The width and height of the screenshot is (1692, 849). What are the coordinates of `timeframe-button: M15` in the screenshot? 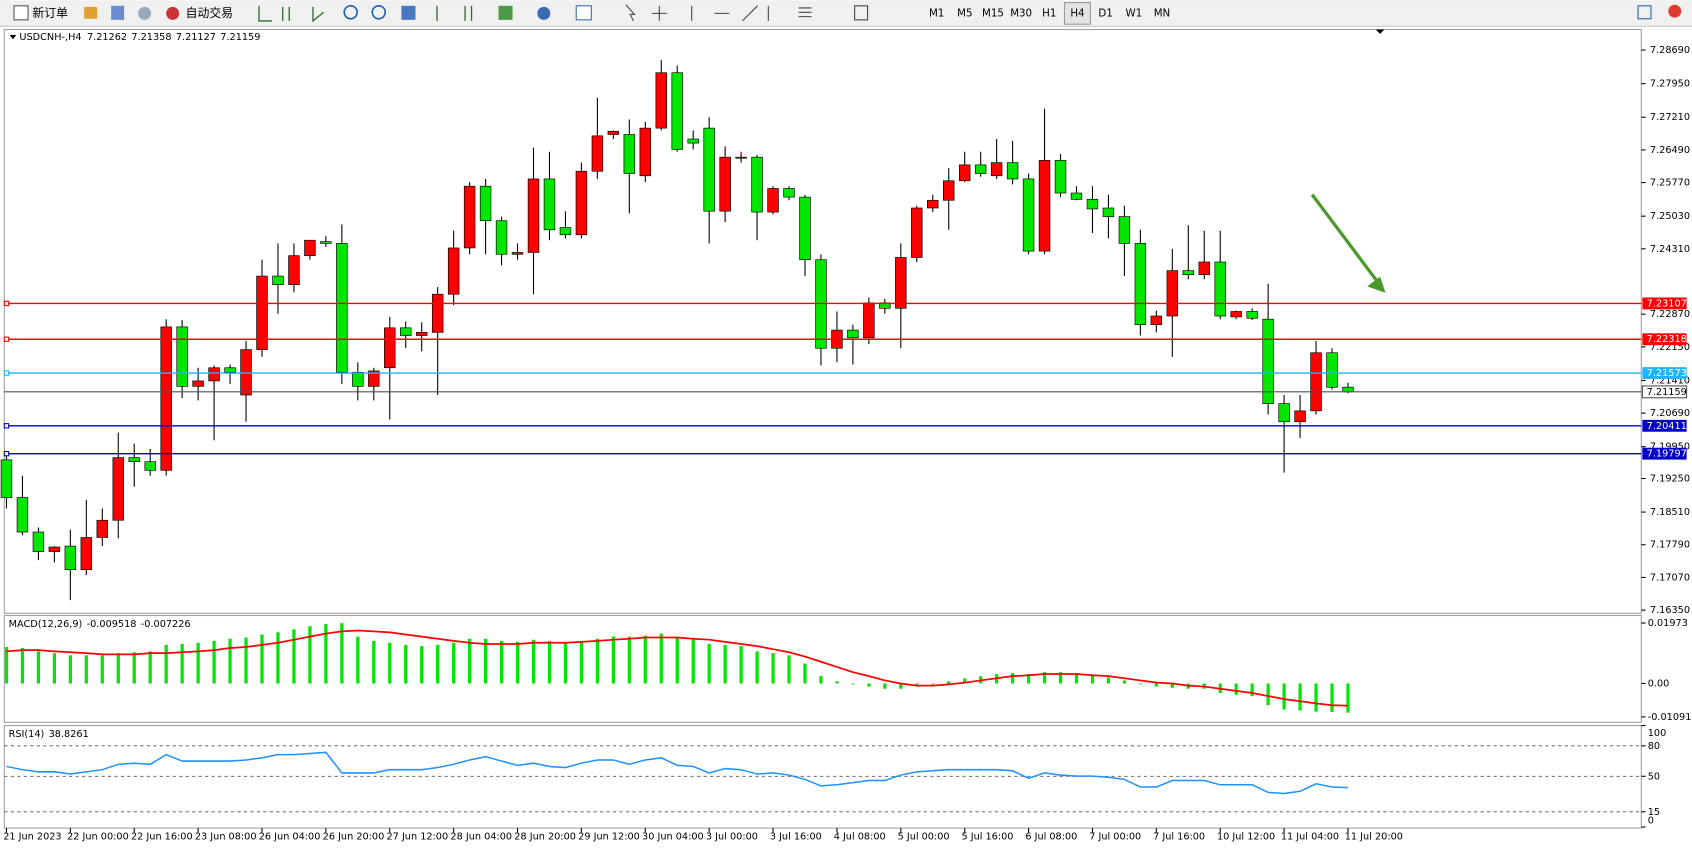 It's located at (993, 13).